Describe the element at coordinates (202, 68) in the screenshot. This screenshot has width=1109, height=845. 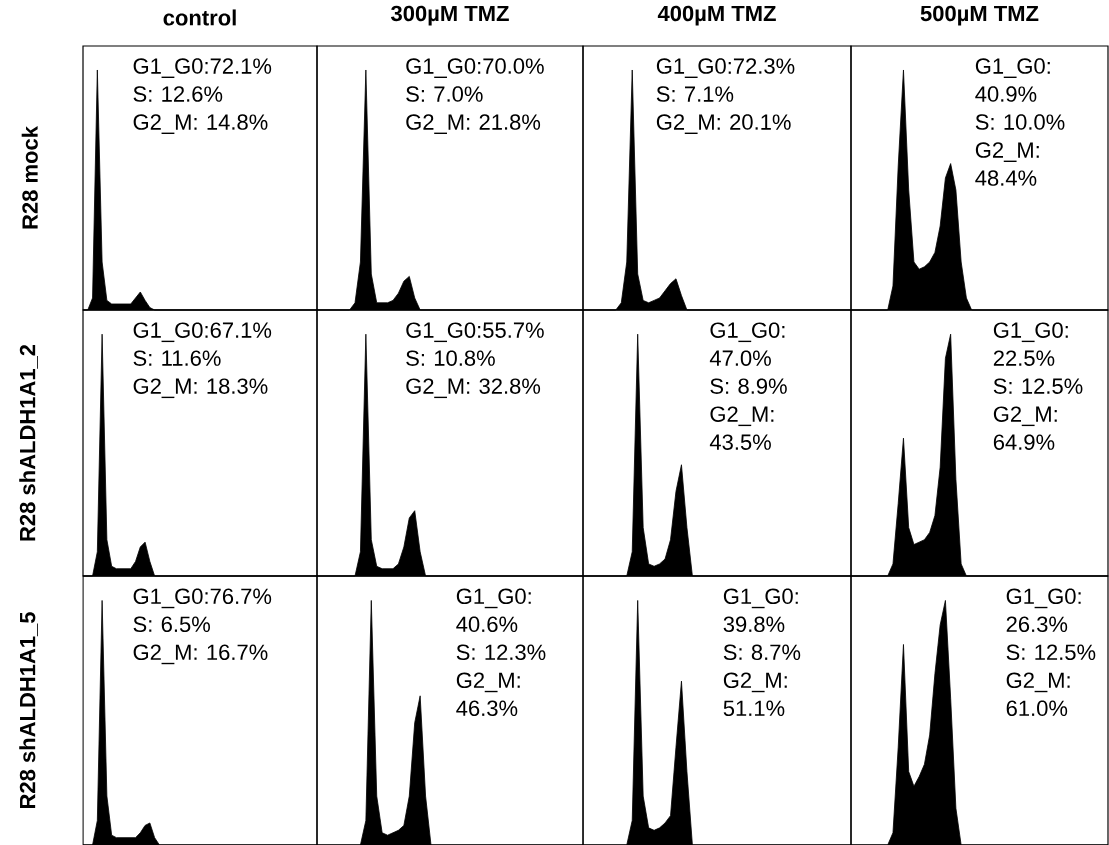
I see `annotation: G1_G0:72.1%` at that location.